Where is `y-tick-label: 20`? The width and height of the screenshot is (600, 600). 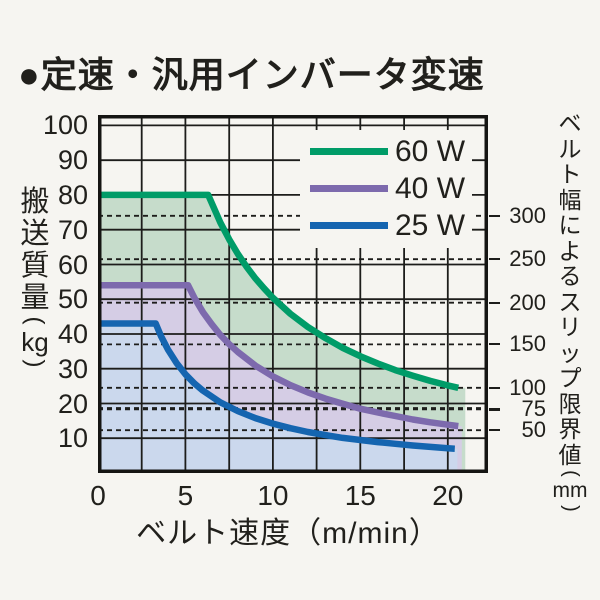 y-tick-label: 20 is located at coordinates (72, 403).